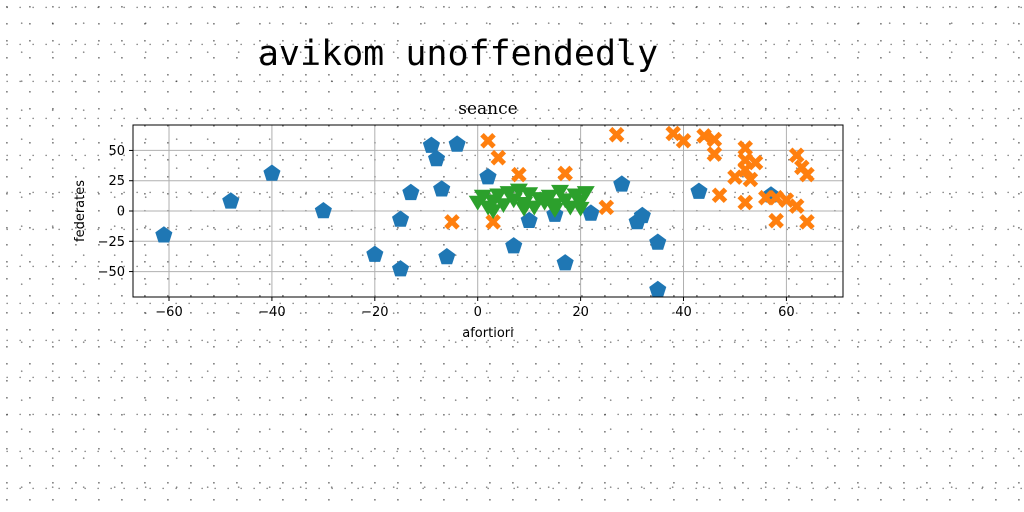 The image size is (1024, 512). Describe the element at coordinates (580, 312) in the screenshot. I see `x-tick-label: 20` at that location.